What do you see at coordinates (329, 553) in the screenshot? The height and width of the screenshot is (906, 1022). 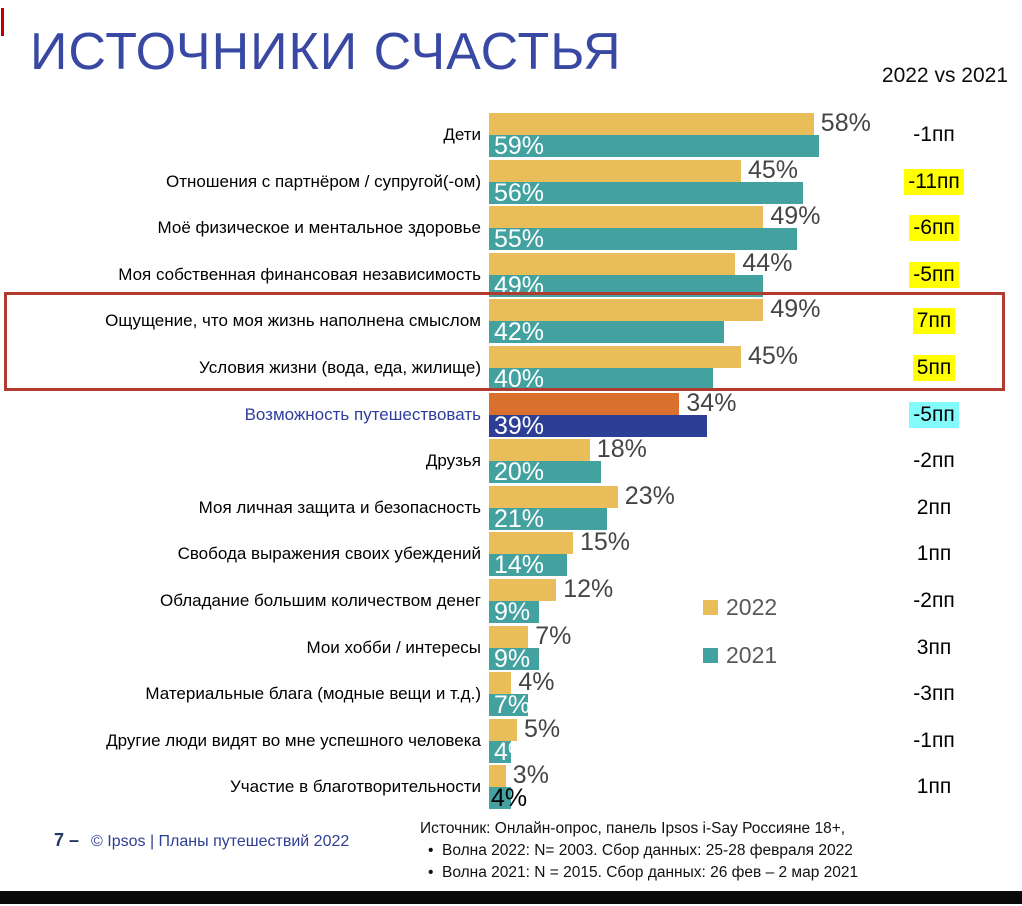 I see `category-label: Свобода выражения своих убеждений` at bounding box center [329, 553].